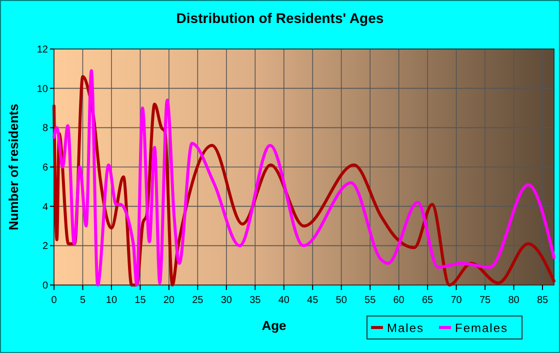 Image resolution: width=560 pixels, height=353 pixels. What do you see at coordinates (405, 328) in the screenshot?
I see `legend-label: Males` at bounding box center [405, 328].